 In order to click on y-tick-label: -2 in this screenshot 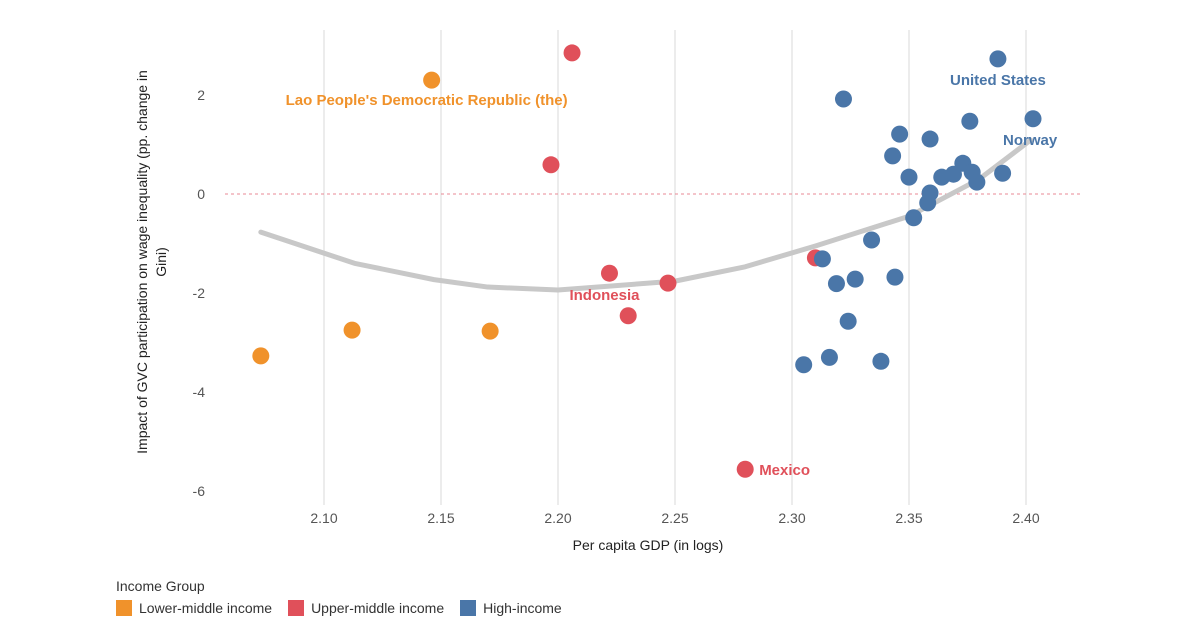, I will do `click(199, 293)`.